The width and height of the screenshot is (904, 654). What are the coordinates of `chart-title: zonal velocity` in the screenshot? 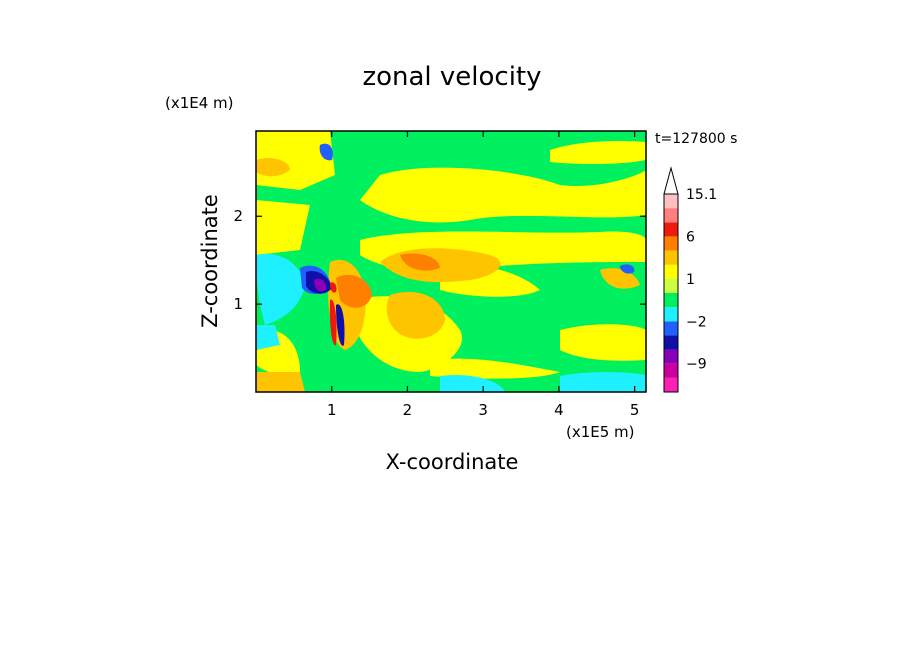 It's located at (451, 77).